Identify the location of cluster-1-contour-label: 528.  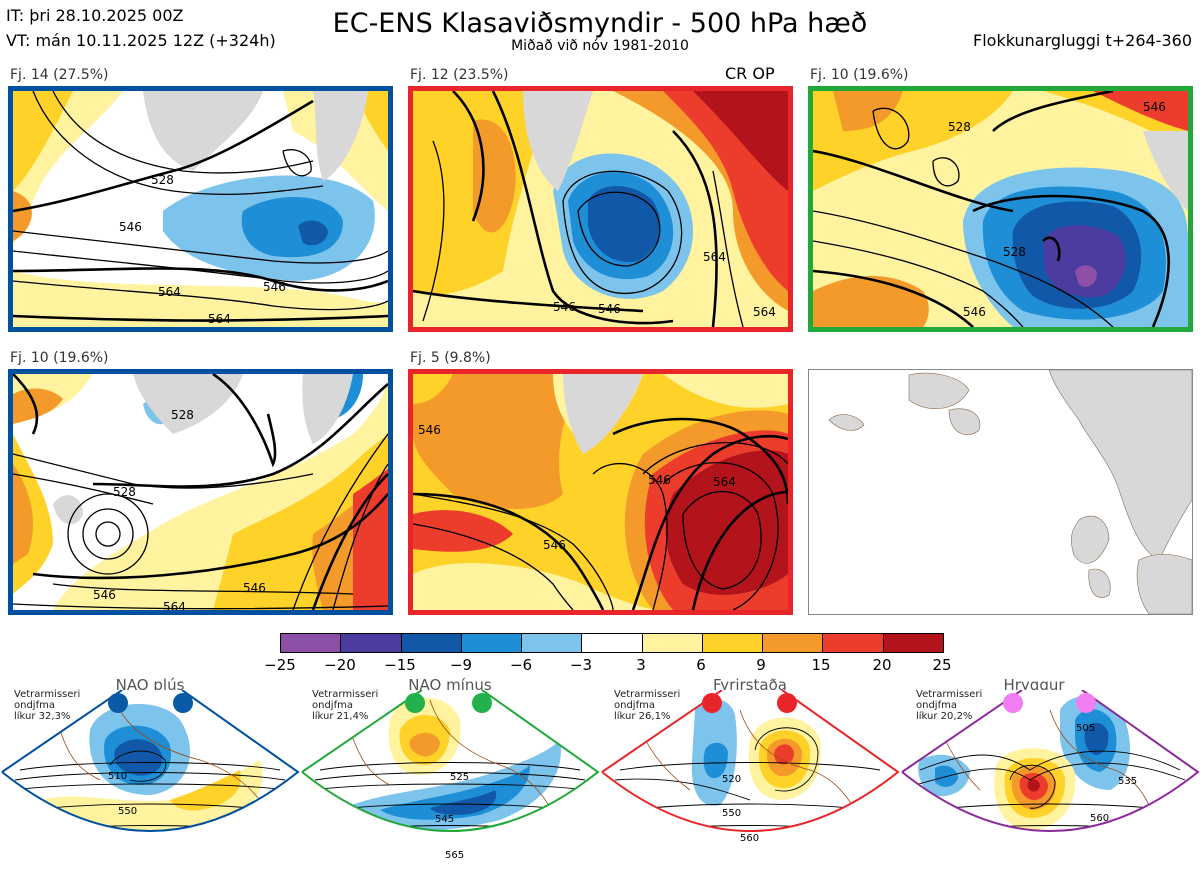
(162, 180).